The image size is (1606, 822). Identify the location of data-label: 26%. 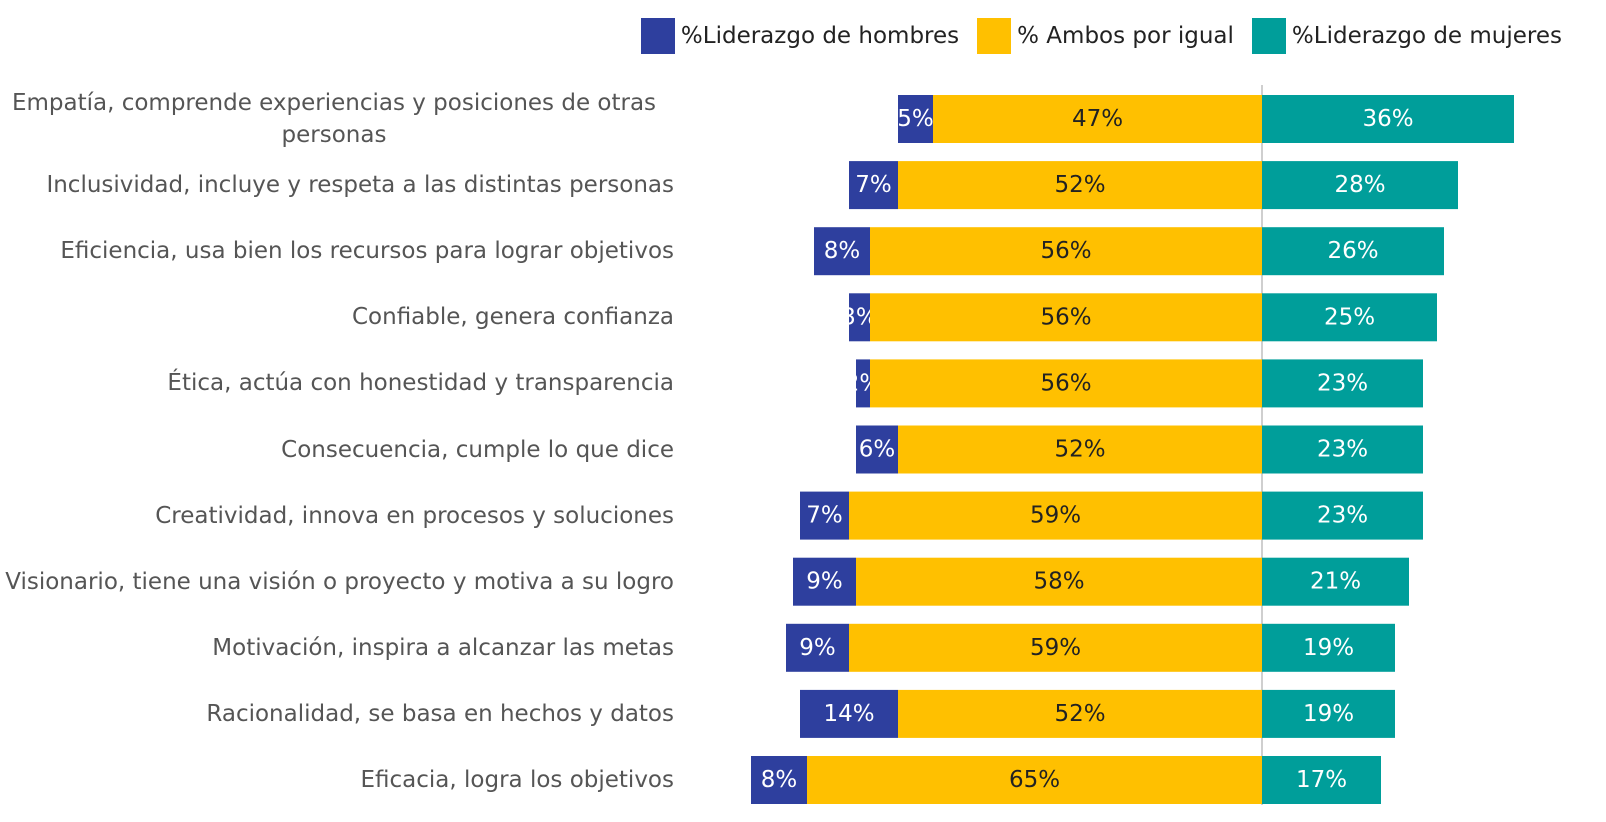
(1352, 251).